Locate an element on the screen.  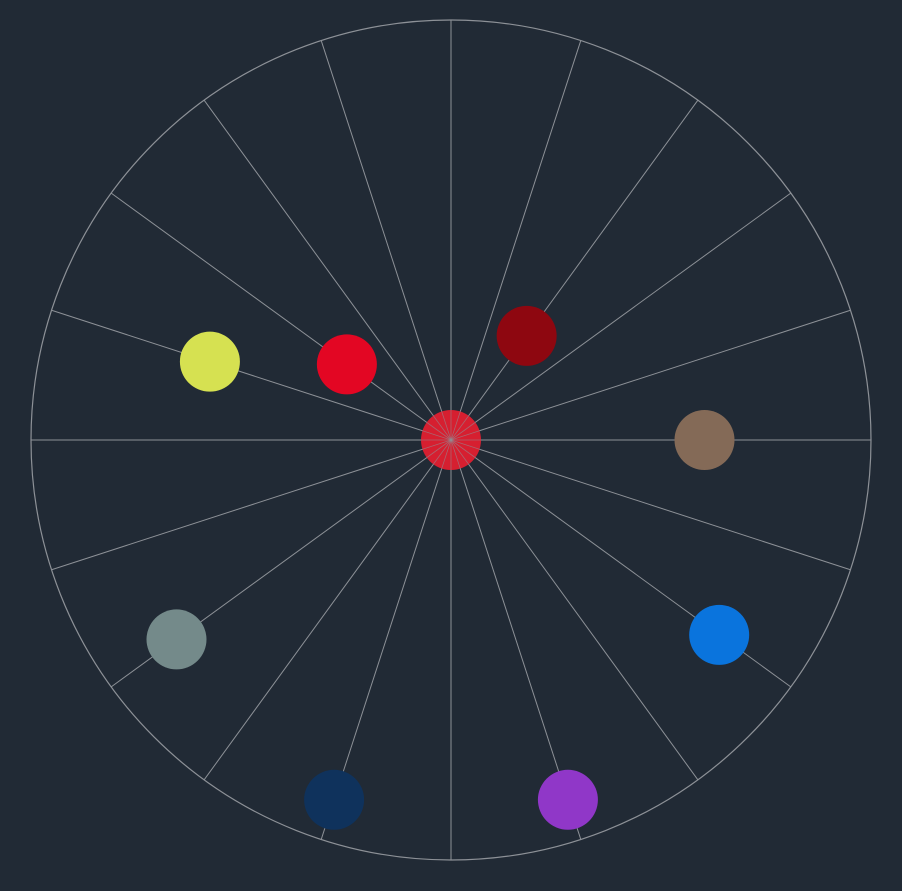
yellow-piece is located at coordinates (209, 361).